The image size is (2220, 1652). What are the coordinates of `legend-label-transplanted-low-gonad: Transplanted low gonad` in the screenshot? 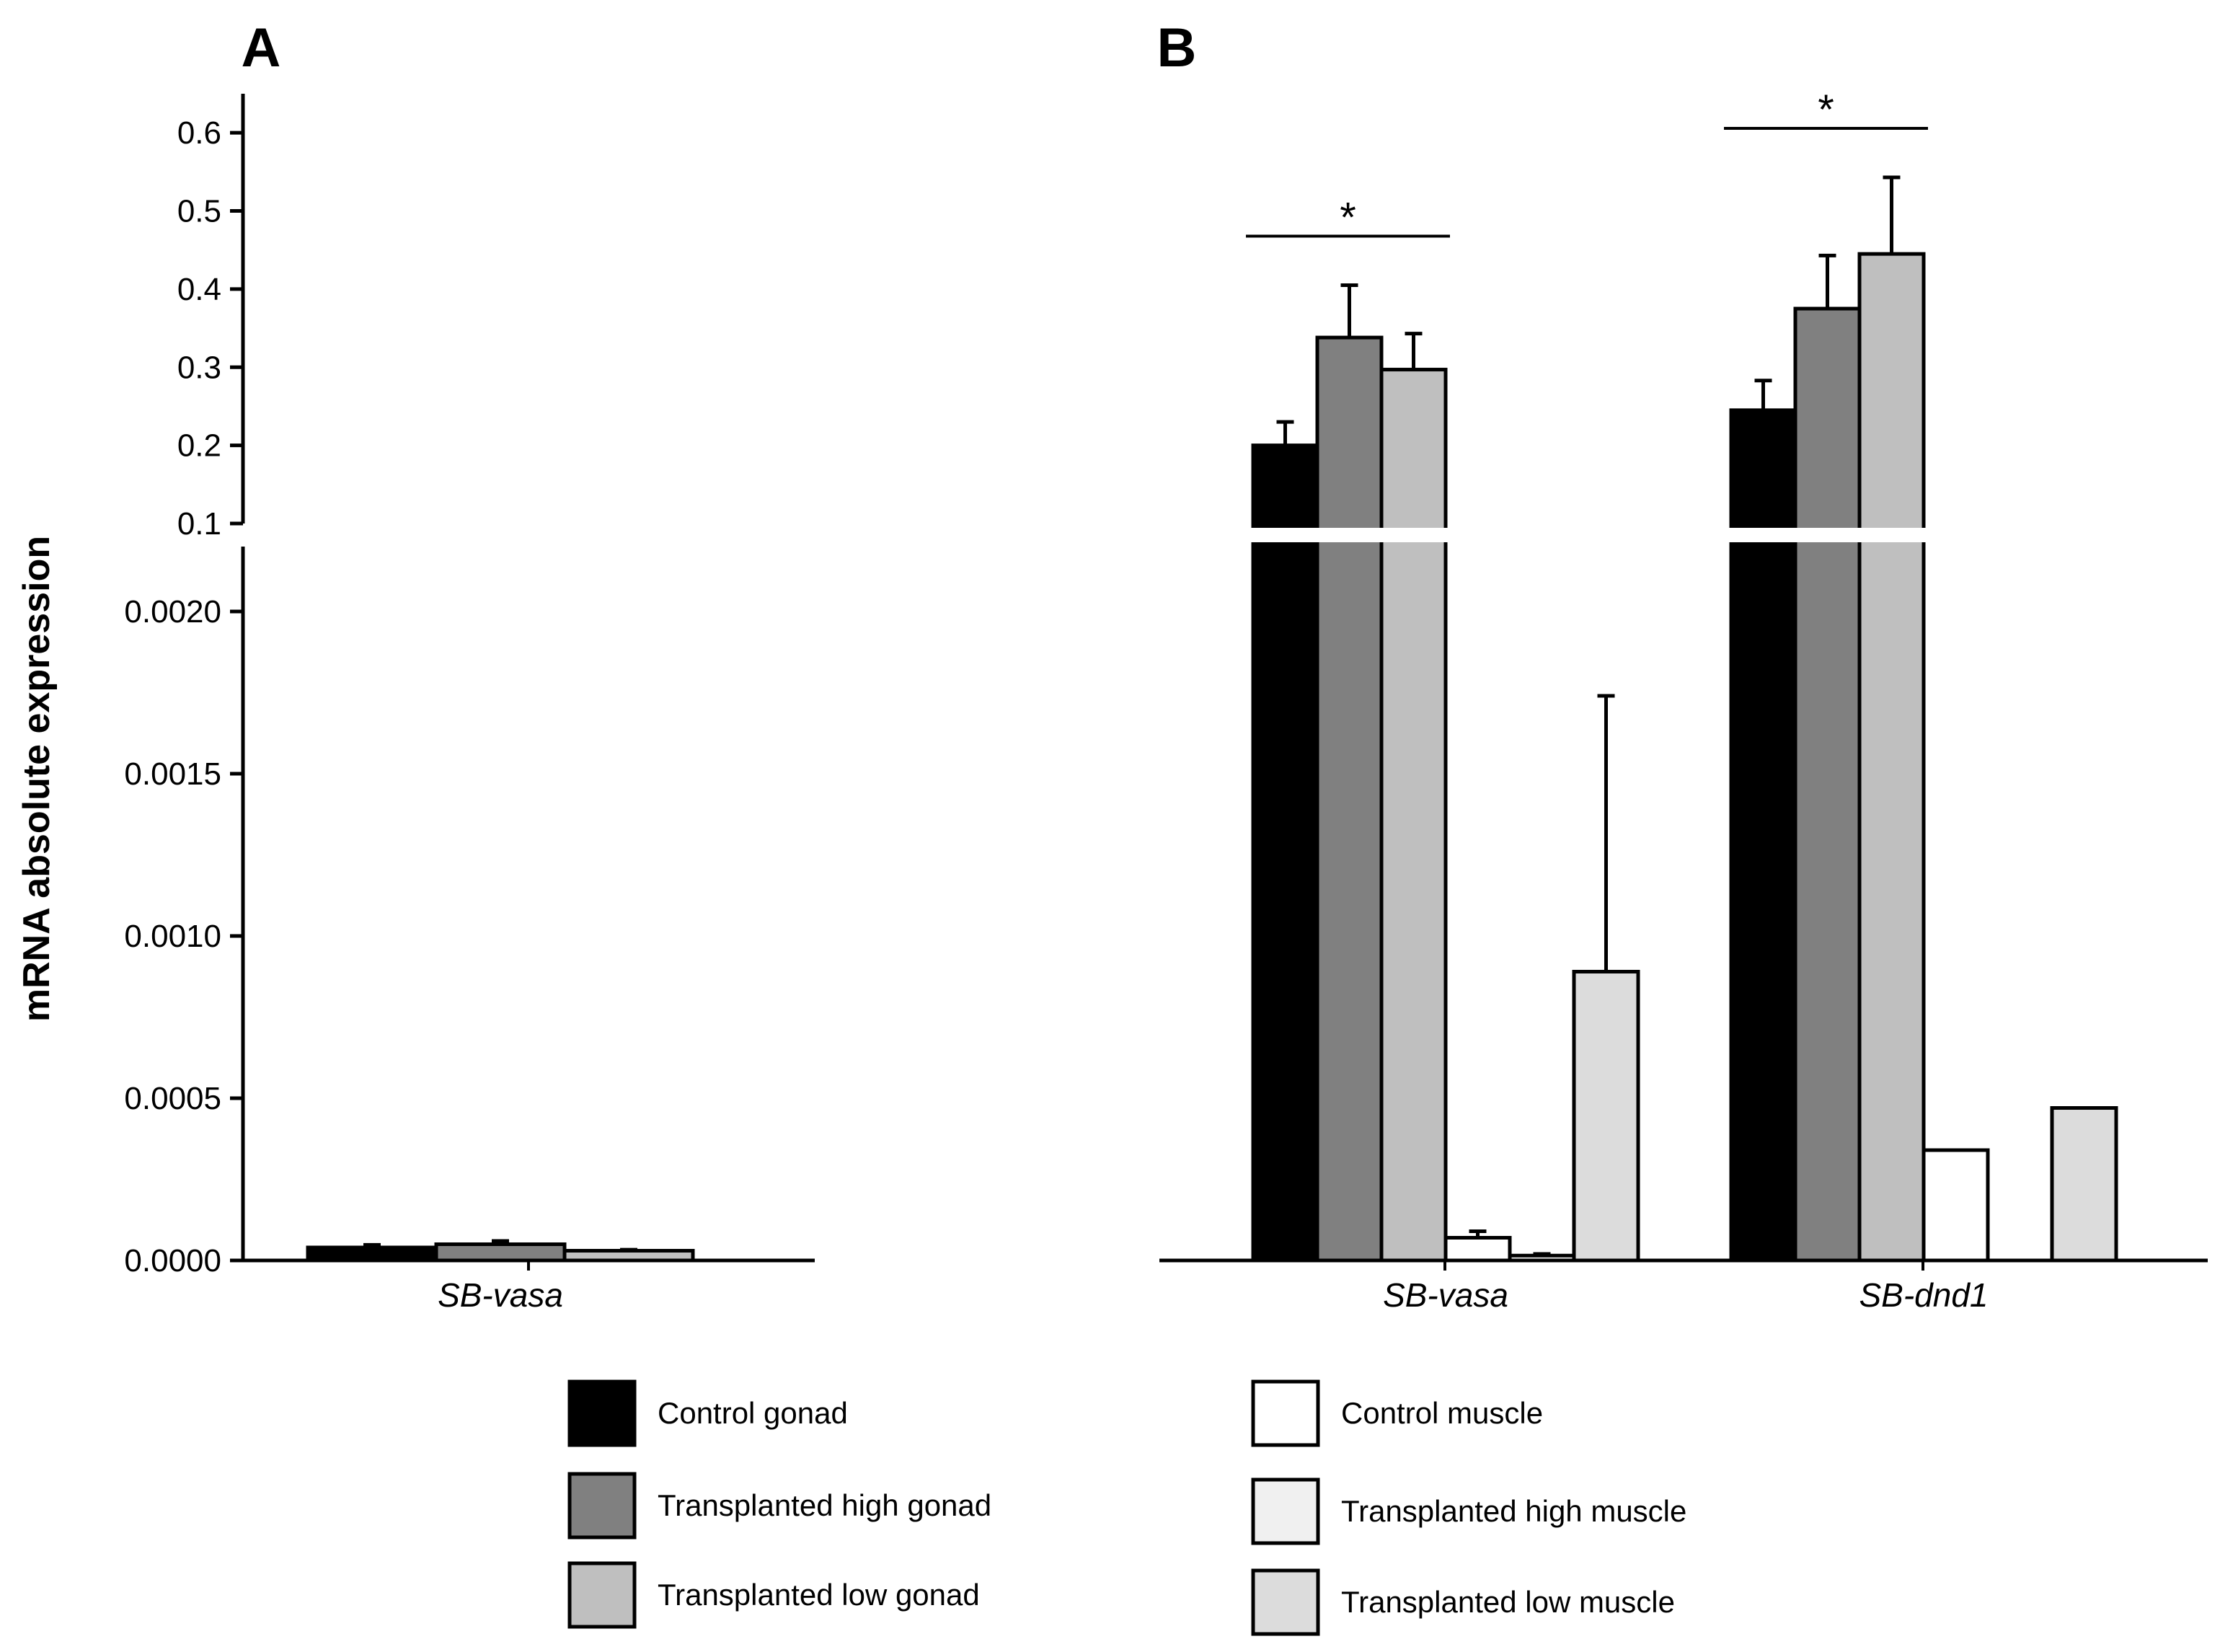 It's located at (819, 1595).